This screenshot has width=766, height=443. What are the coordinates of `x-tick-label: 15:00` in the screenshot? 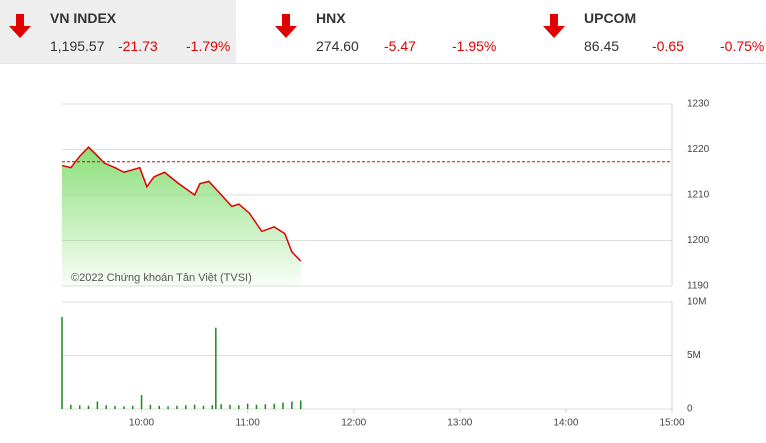 It's located at (671, 423).